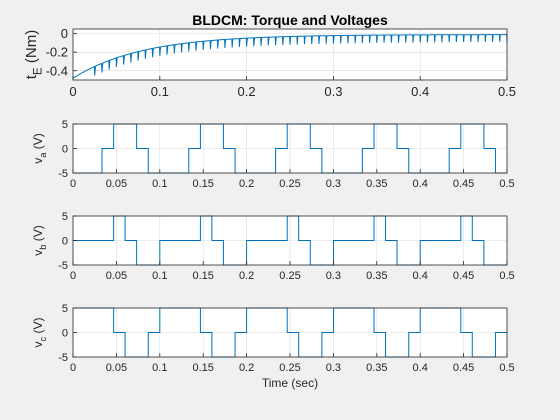 This screenshot has width=560, height=420. I want to click on y-axis-label: va (V), so click(39, 148).